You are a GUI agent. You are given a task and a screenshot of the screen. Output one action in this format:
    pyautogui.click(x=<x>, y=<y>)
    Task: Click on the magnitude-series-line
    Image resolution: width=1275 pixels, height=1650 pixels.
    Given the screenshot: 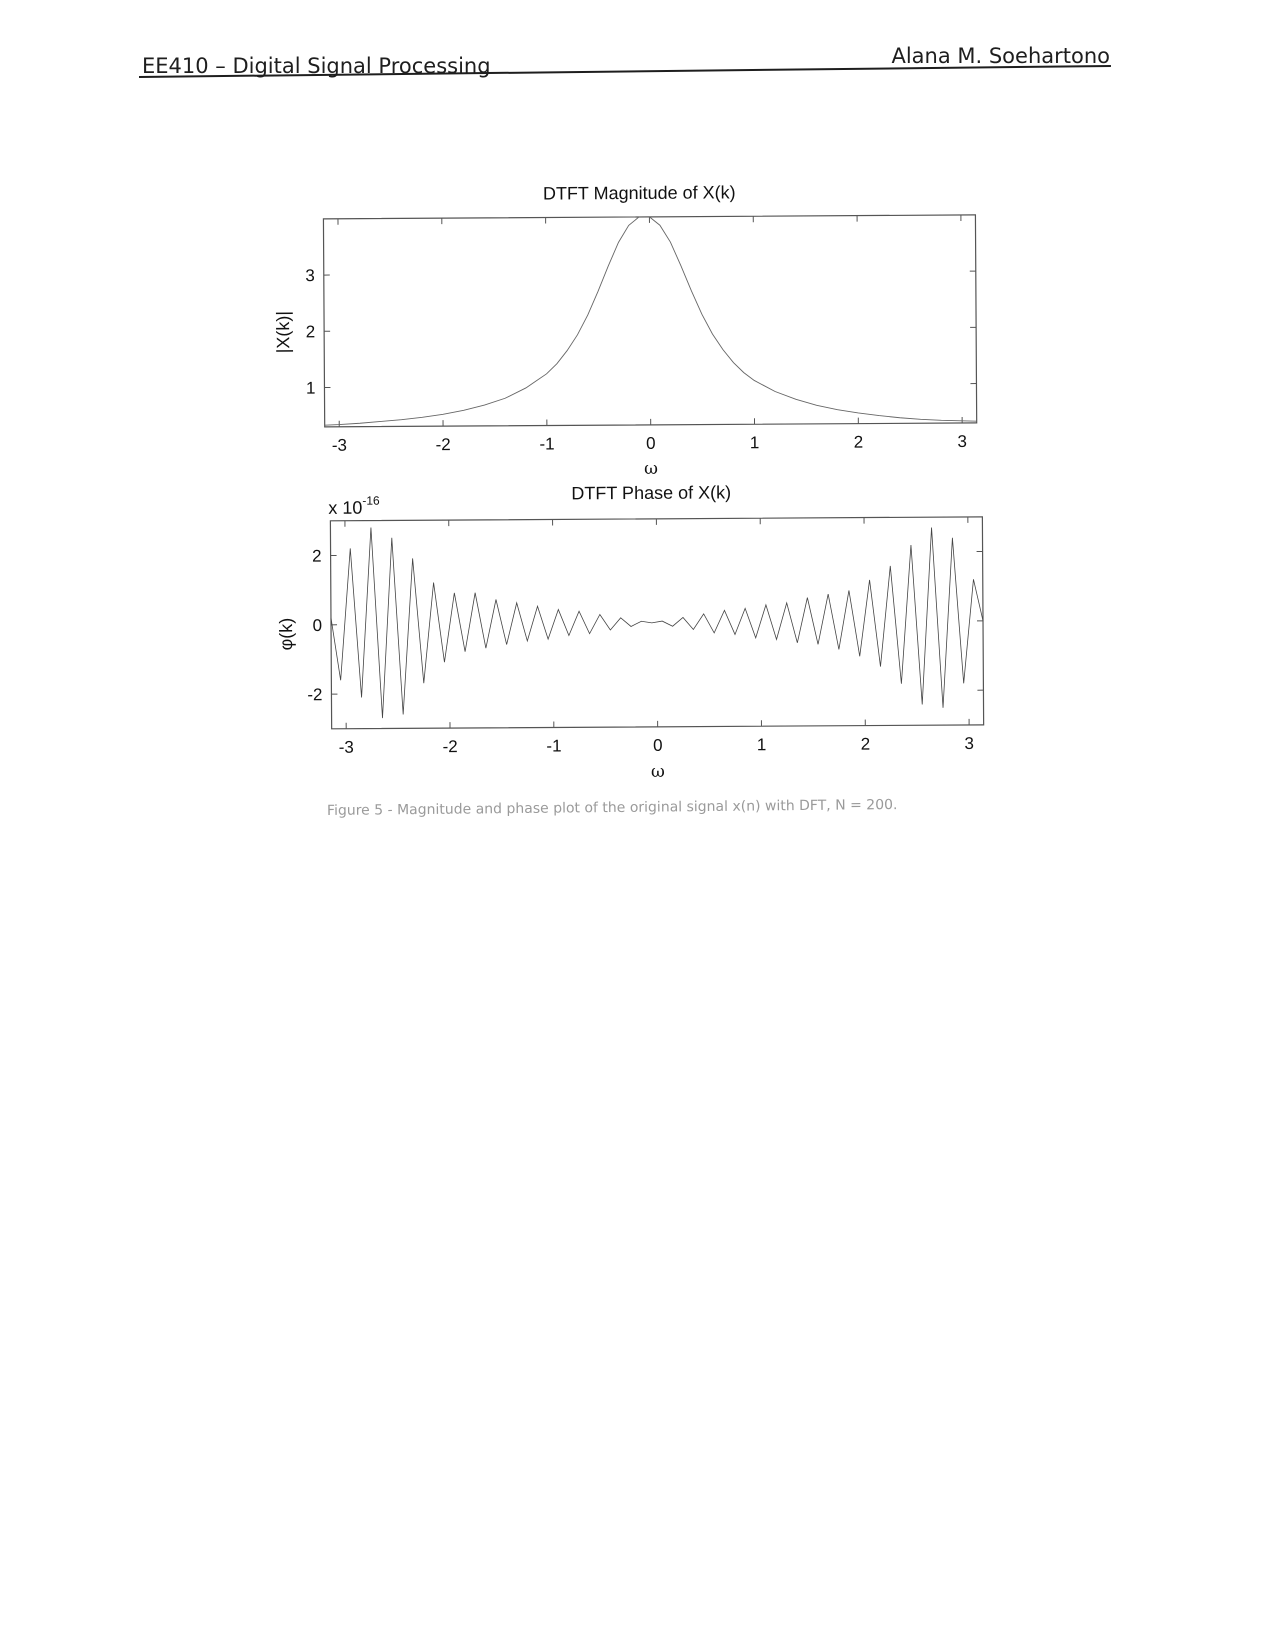 What is the action you would take?
    pyautogui.click(x=650, y=321)
    